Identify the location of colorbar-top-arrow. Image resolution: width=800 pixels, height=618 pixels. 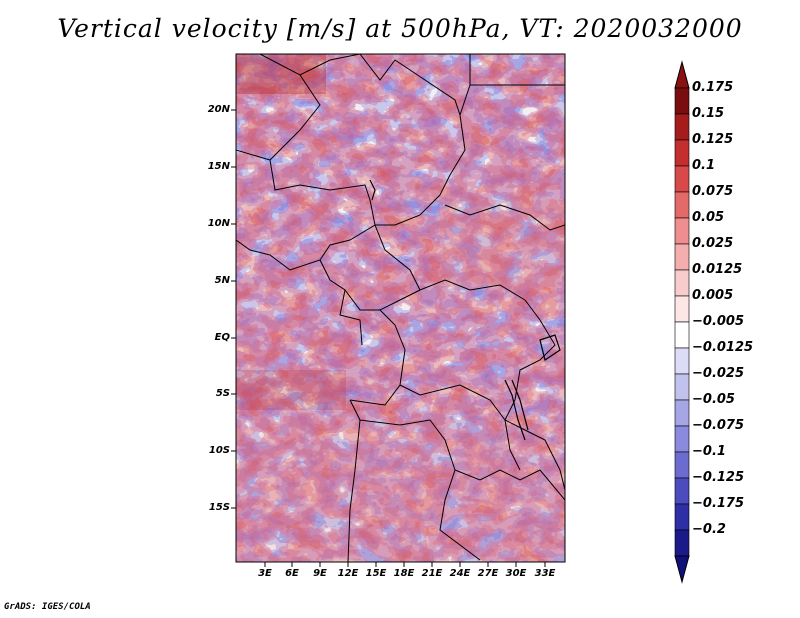
(682, 74).